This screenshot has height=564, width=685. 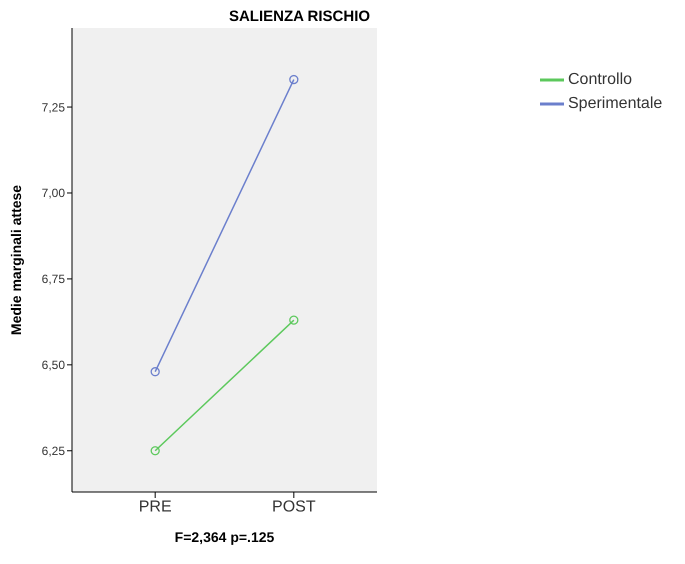 I want to click on y-tick-label: 6,25, so click(x=54, y=451).